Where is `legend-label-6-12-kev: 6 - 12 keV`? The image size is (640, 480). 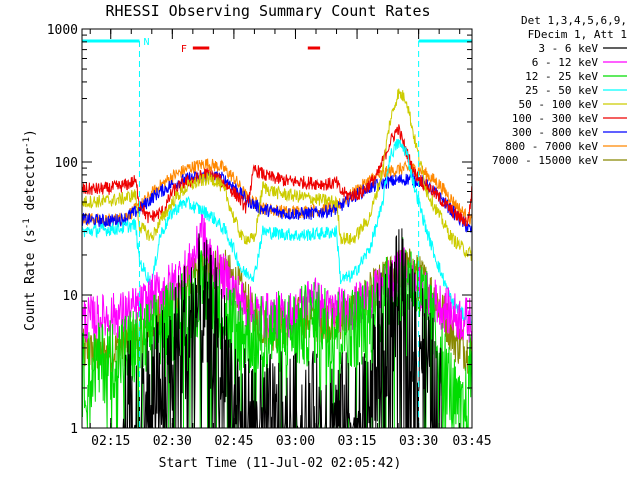
legend-label-6-12-kev: 6 - 12 keV is located at coordinates (565, 62).